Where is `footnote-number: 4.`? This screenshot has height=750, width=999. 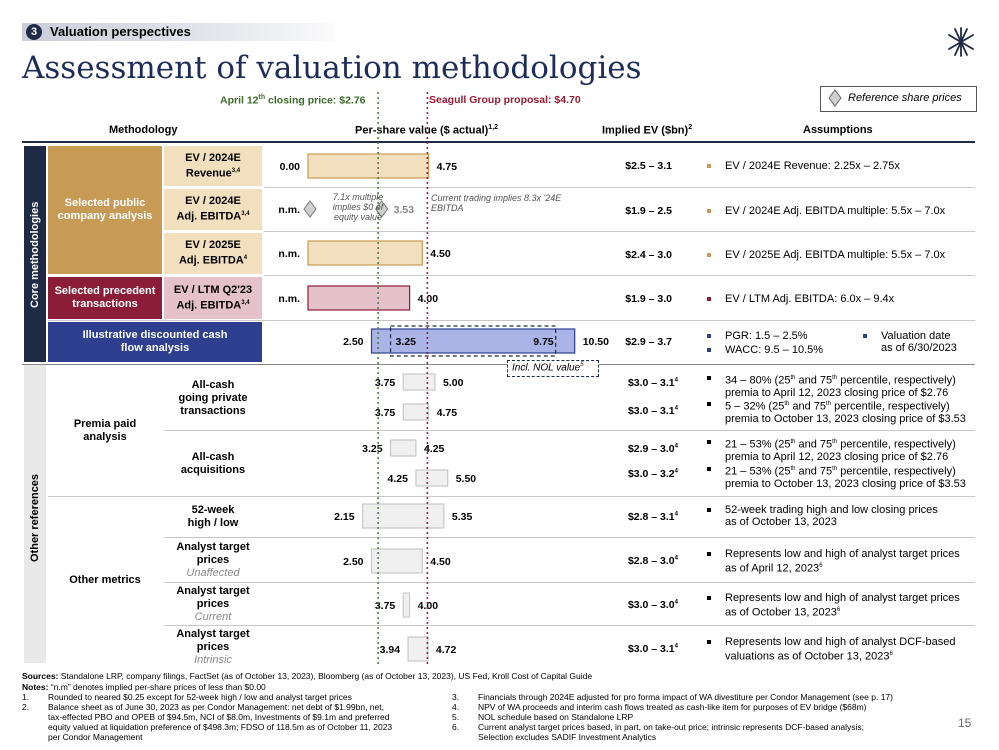
footnote-number: 4. is located at coordinates (456, 707).